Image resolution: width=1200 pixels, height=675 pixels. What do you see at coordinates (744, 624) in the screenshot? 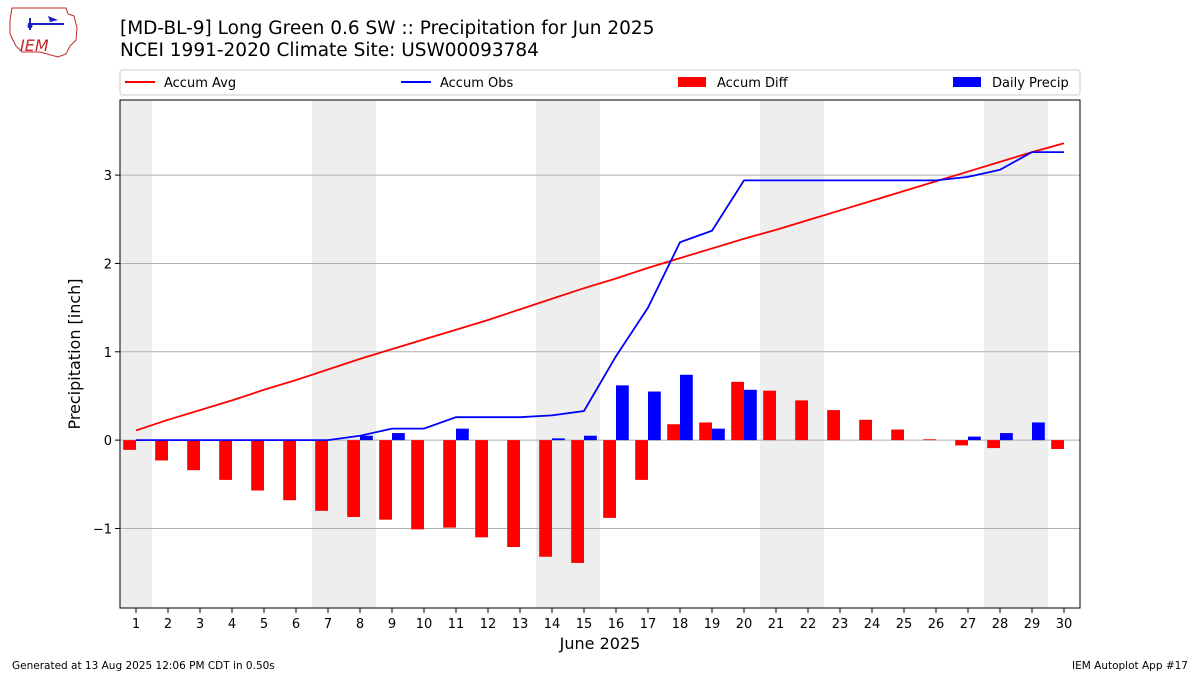
I see `x-tick-label: 20` at bounding box center [744, 624].